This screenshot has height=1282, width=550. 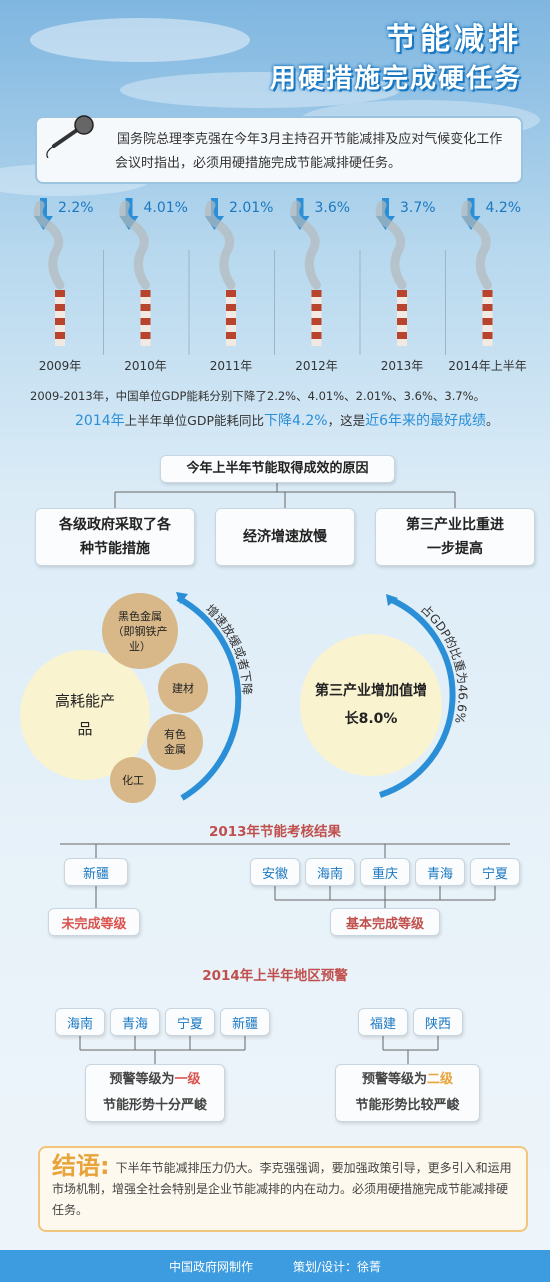 What do you see at coordinates (285, 495) in the screenshot?
I see `reasons-connectors` at bounding box center [285, 495].